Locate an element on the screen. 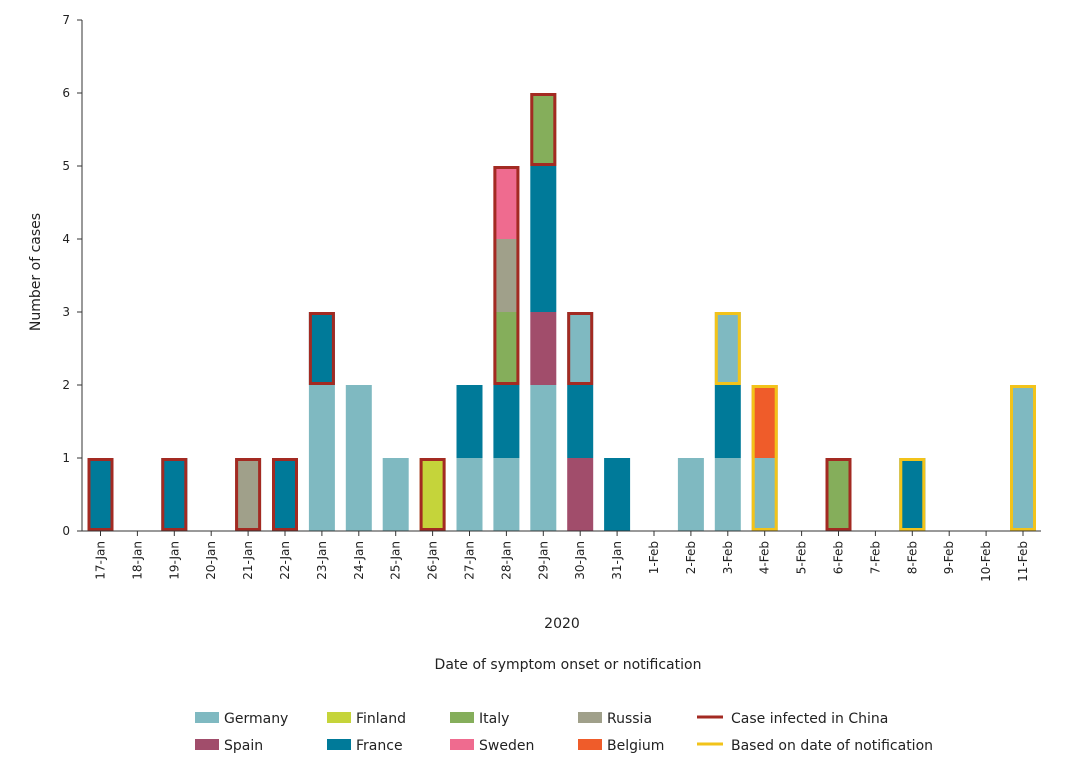  x-tick-label: 1-Feb is located at coordinates (654, 557).